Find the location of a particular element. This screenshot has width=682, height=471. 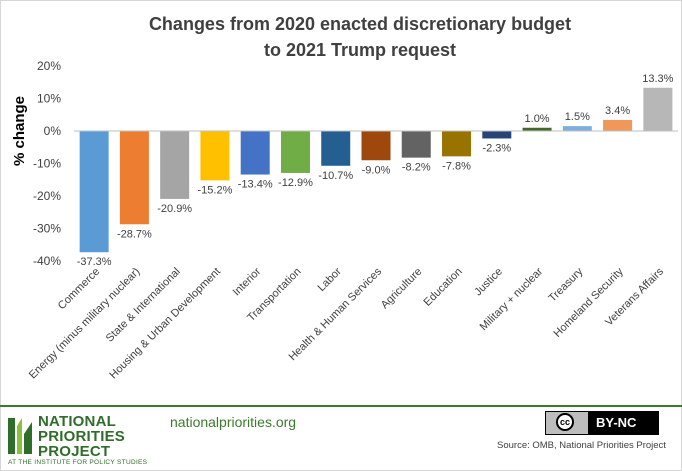

data-label: 1.5% is located at coordinates (577, 117).